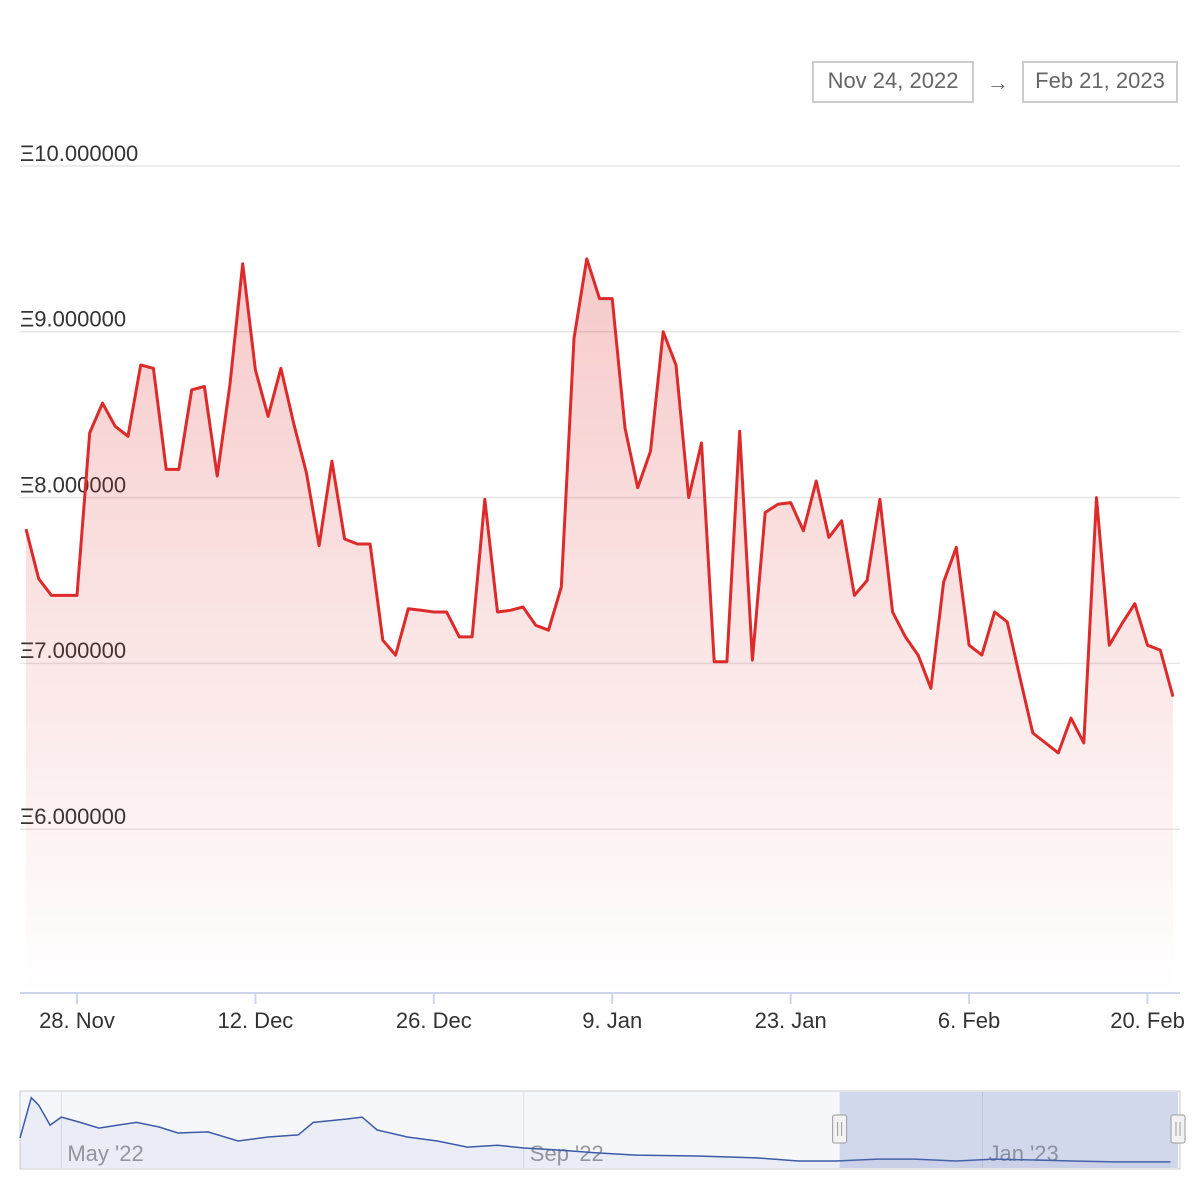  I want to click on y-tick-label: Ξ10.000000, so click(79, 153).